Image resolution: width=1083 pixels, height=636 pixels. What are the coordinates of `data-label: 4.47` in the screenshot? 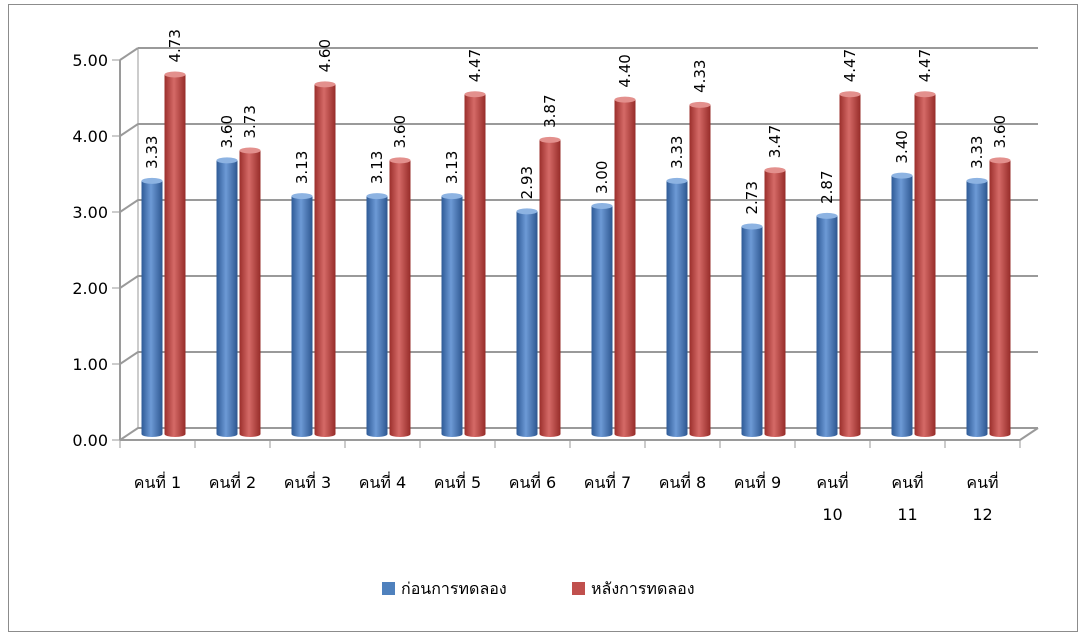 It's located at (925, 65).